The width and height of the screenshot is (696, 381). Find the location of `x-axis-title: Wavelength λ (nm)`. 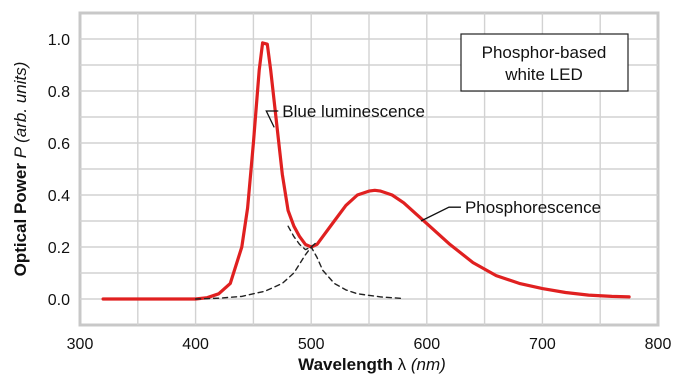

x-axis-title: Wavelength λ (nm) is located at coordinates (372, 364).